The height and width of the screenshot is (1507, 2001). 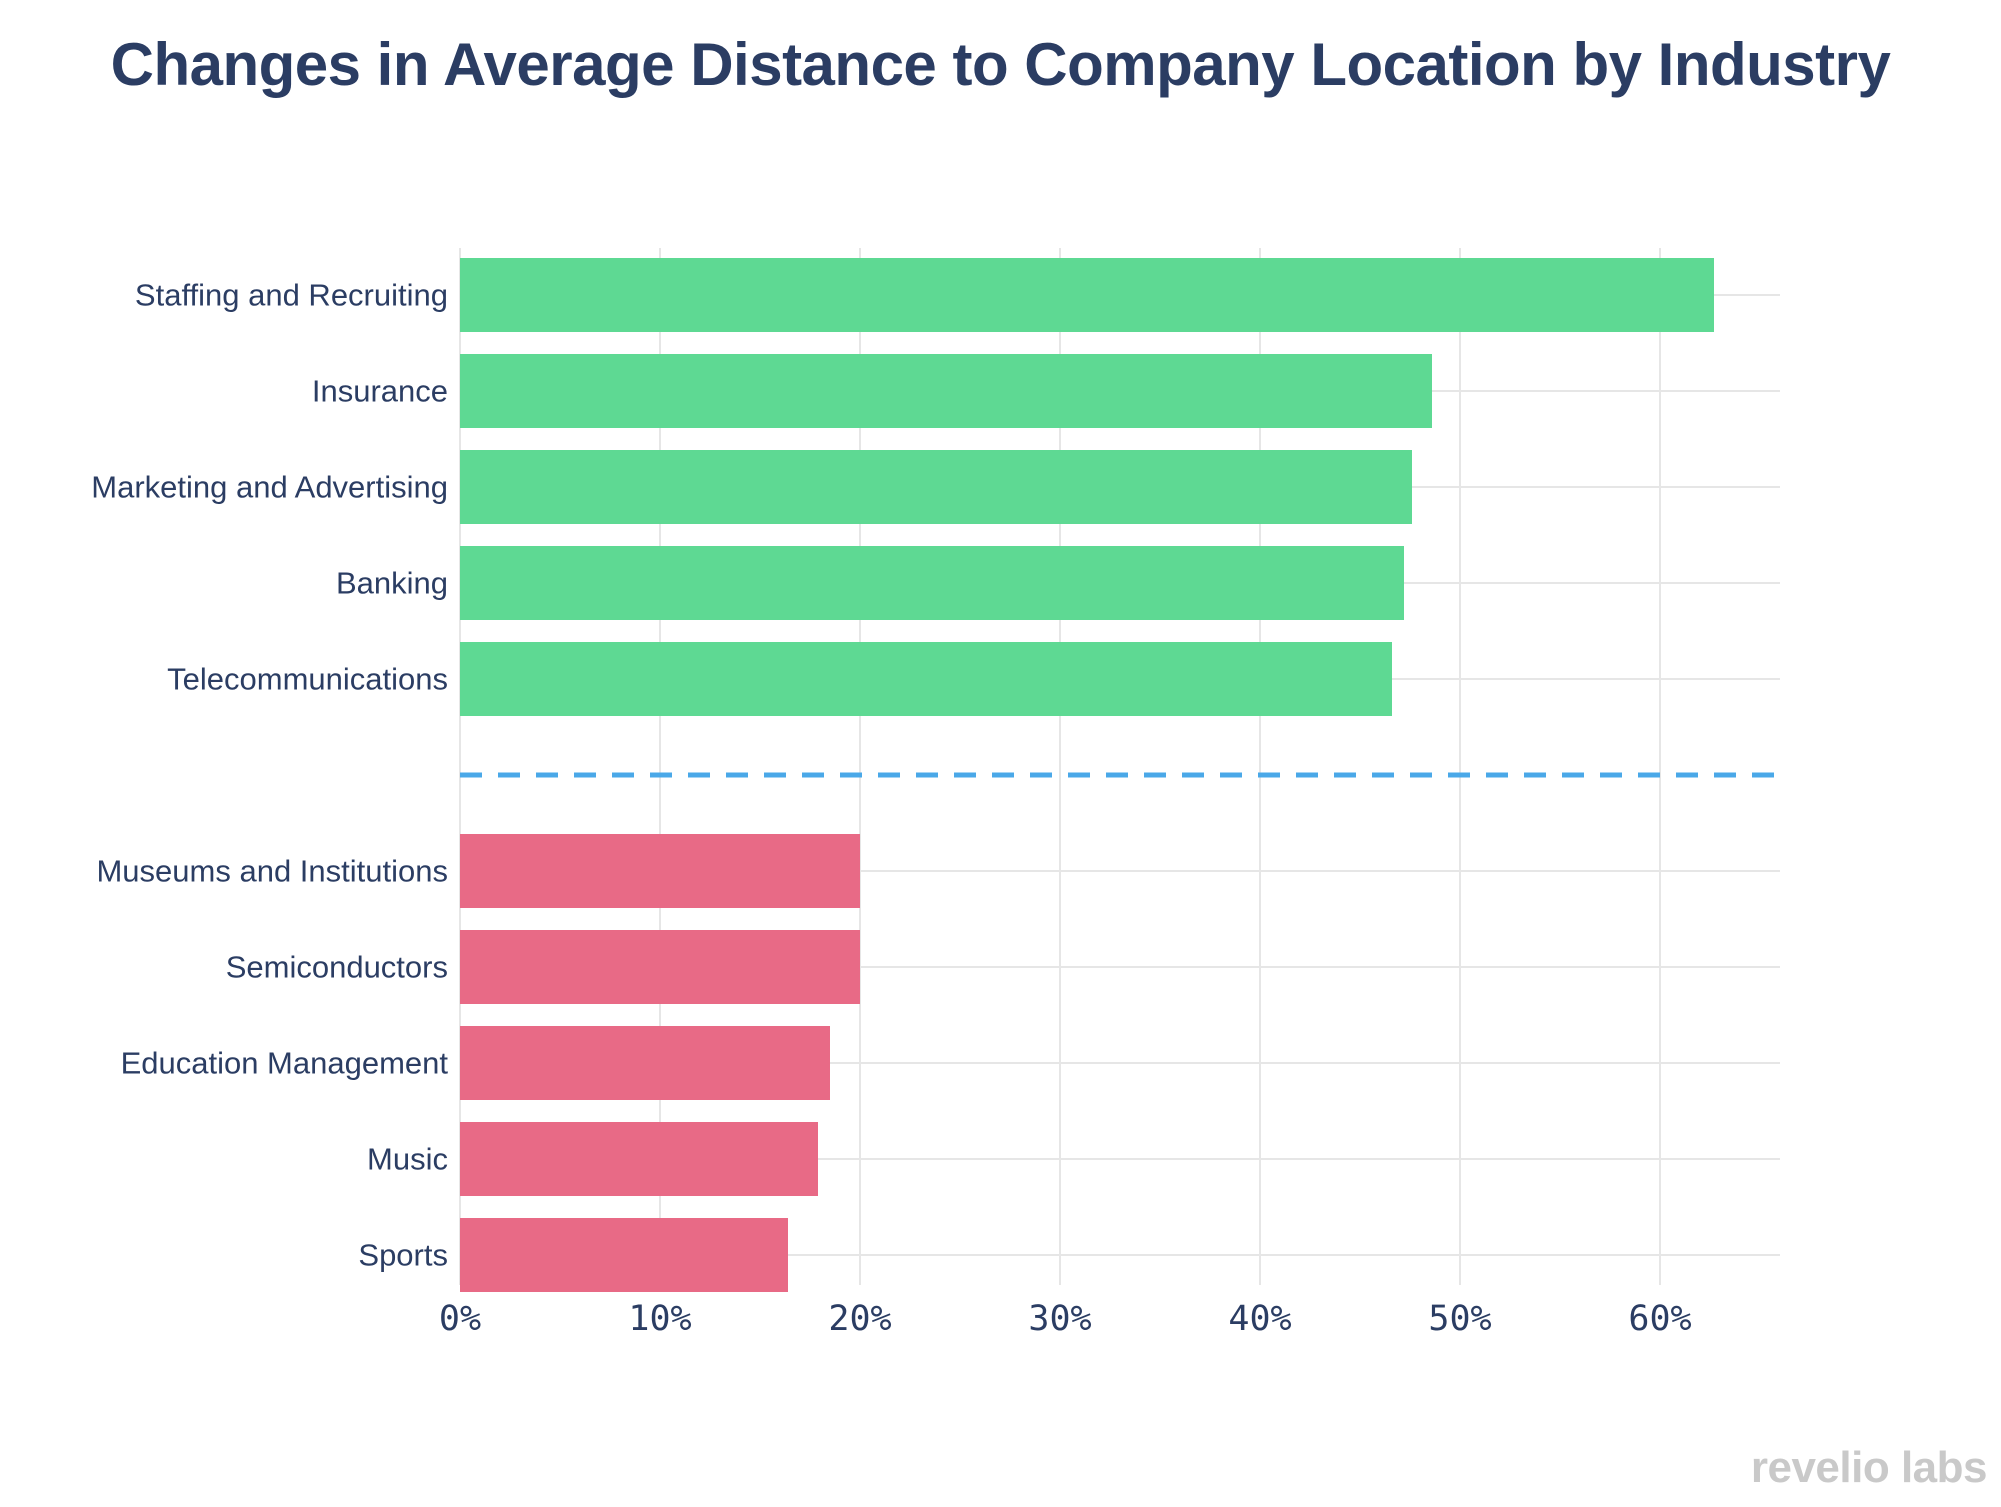 What do you see at coordinates (946, 391) in the screenshot?
I see `bar-insurance` at bounding box center [946, 391].